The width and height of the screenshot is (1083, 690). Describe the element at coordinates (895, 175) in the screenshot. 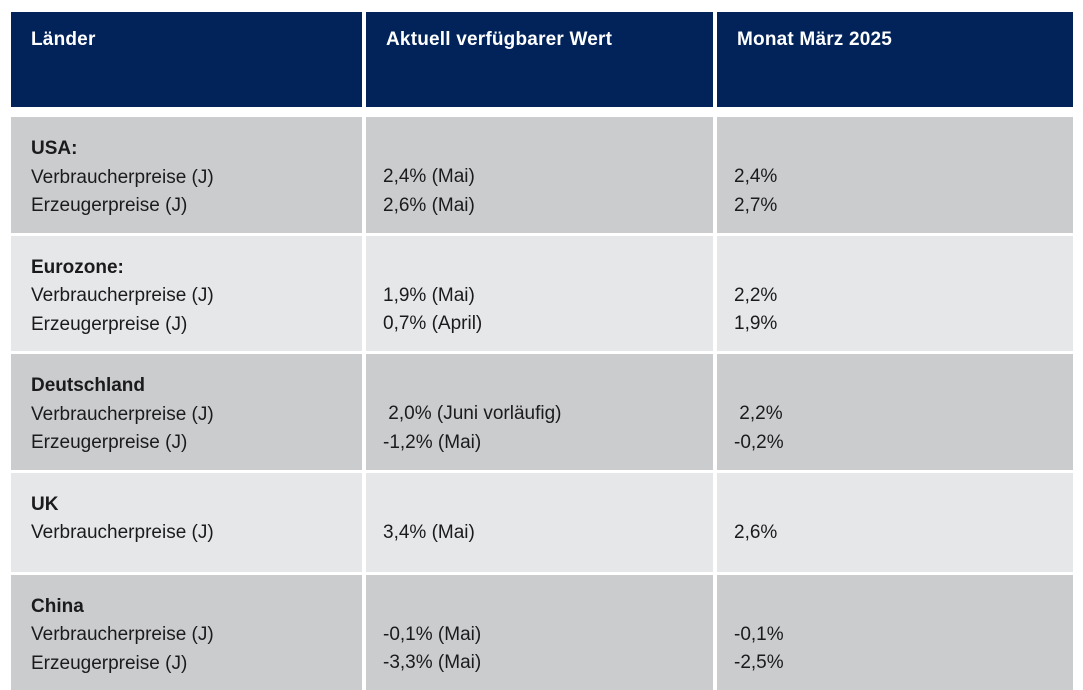

I see `march-2025-value-cell: 2,4% 2,7%` at that location.